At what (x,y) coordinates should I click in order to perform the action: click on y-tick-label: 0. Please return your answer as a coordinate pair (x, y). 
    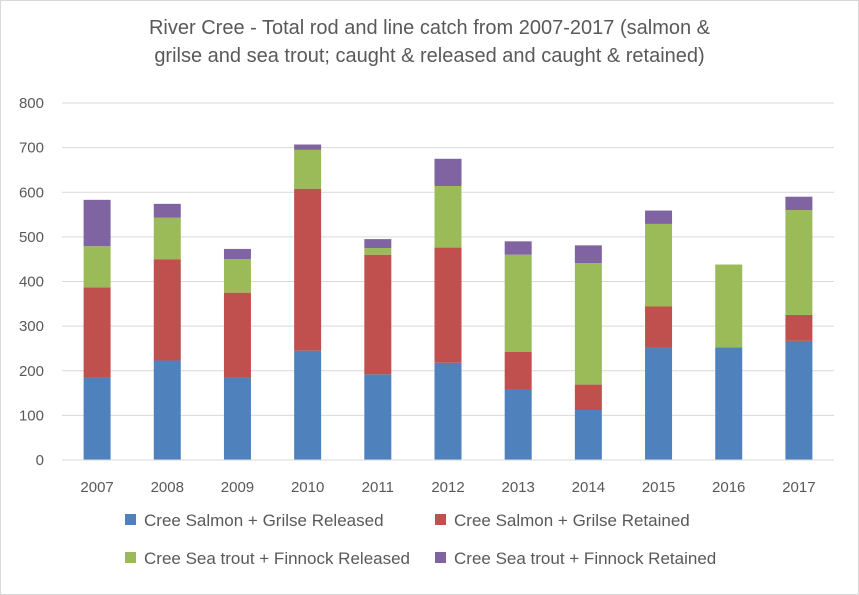
    Looking at the image, I should click on (40, 460).